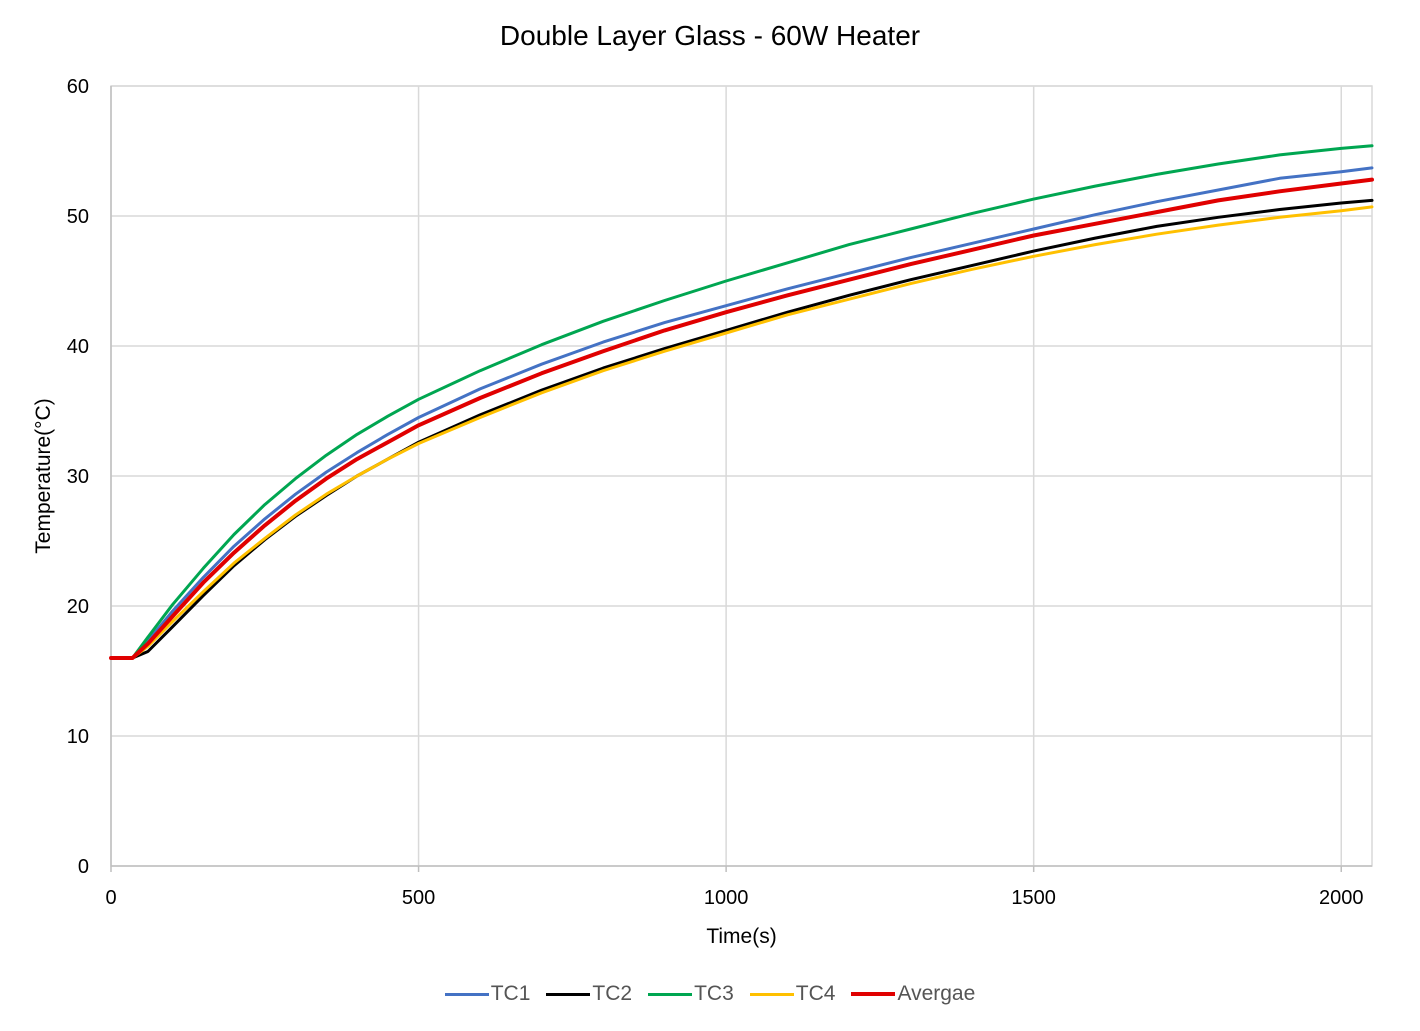  Describe the element at coordinates (1341, 898) in the screenshot. I see `x-tick-label: 2000` at that location.